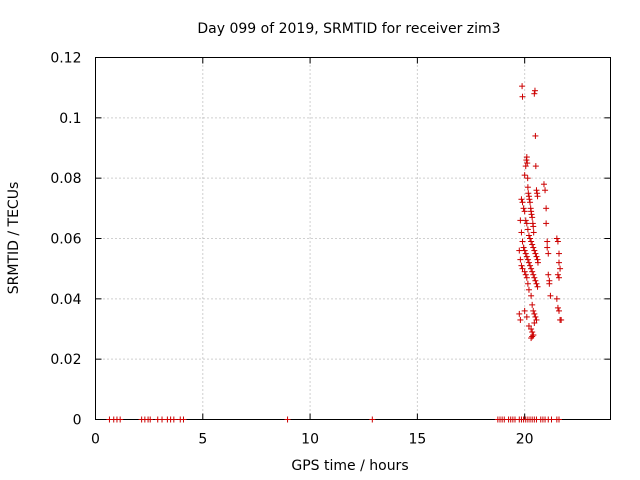  Describe the element at coordinates (65, 360) in the screenshot. I see `y-tick-label: 0.02` at that location.